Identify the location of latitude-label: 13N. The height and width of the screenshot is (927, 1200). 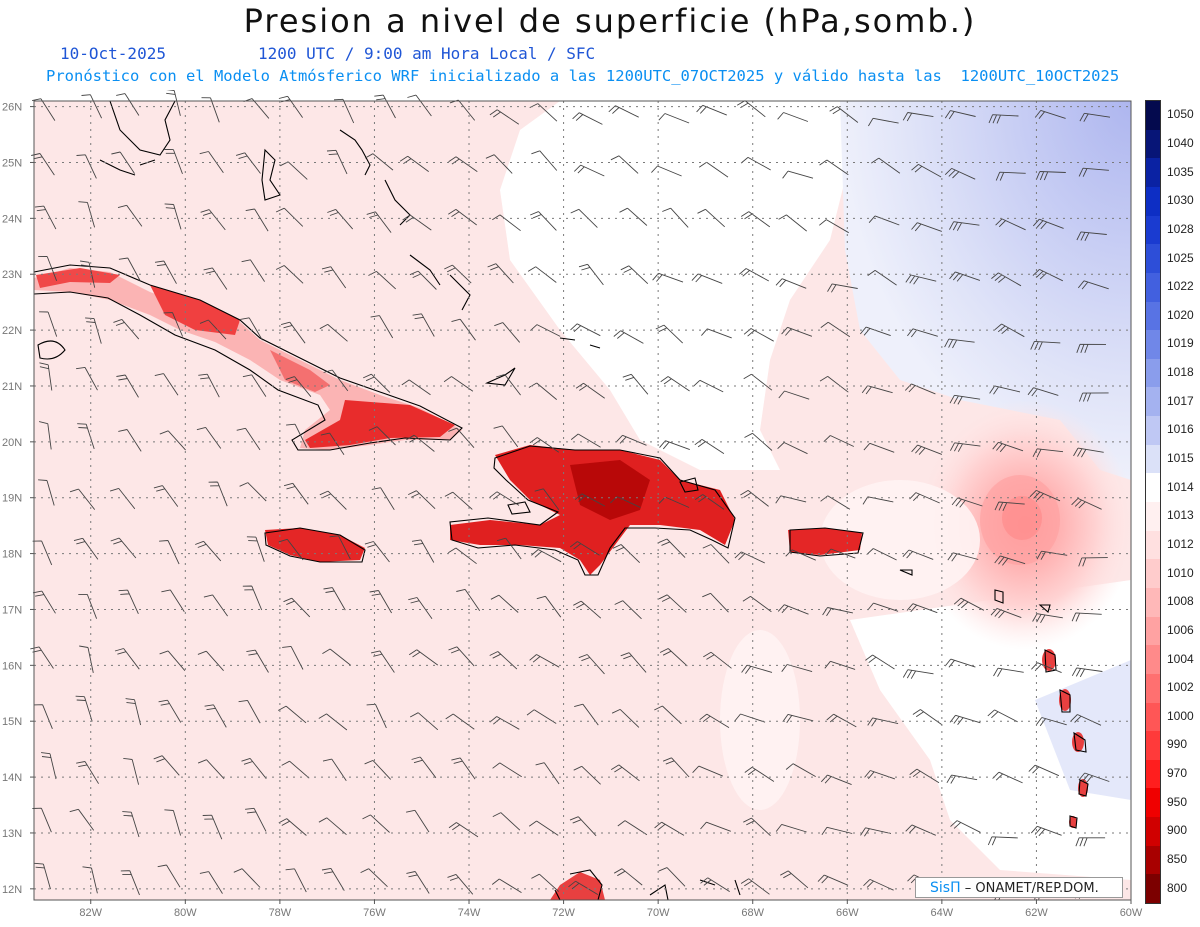
(12, 834).